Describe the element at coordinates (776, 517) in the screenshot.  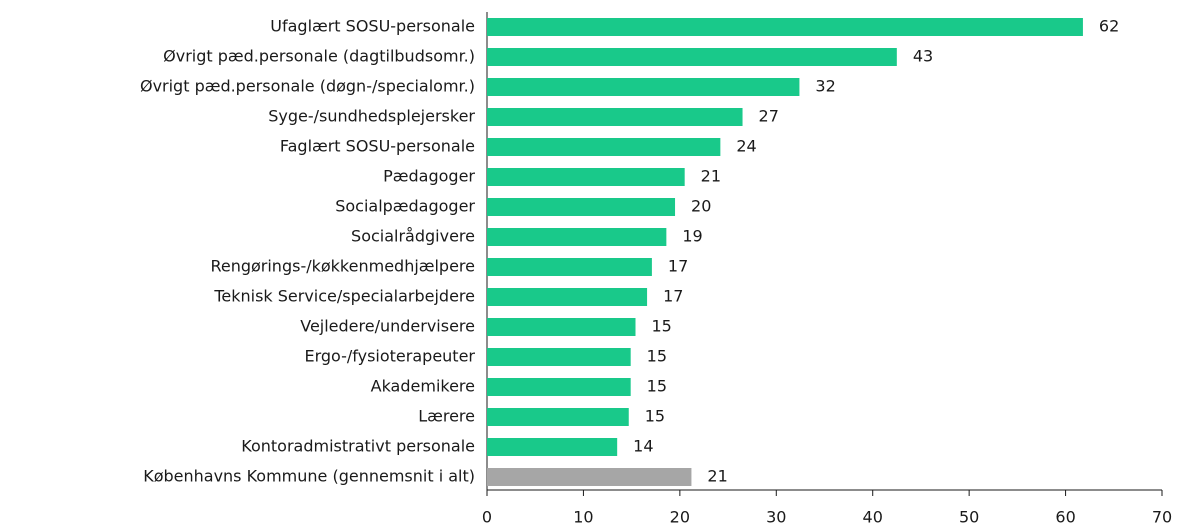
I see `x-tick-label: 30` at that location.